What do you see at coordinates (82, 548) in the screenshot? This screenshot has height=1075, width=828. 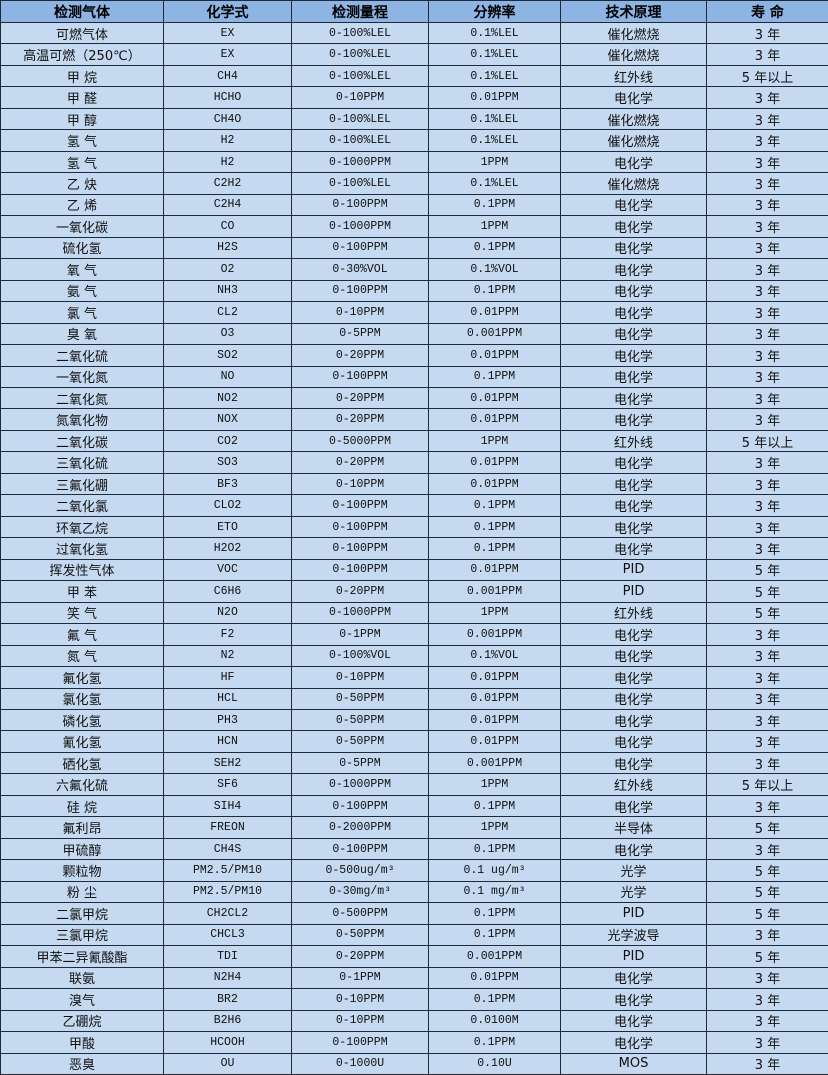 I see `gas-cell: 过氧化氢` at bounding box center [82, 548].